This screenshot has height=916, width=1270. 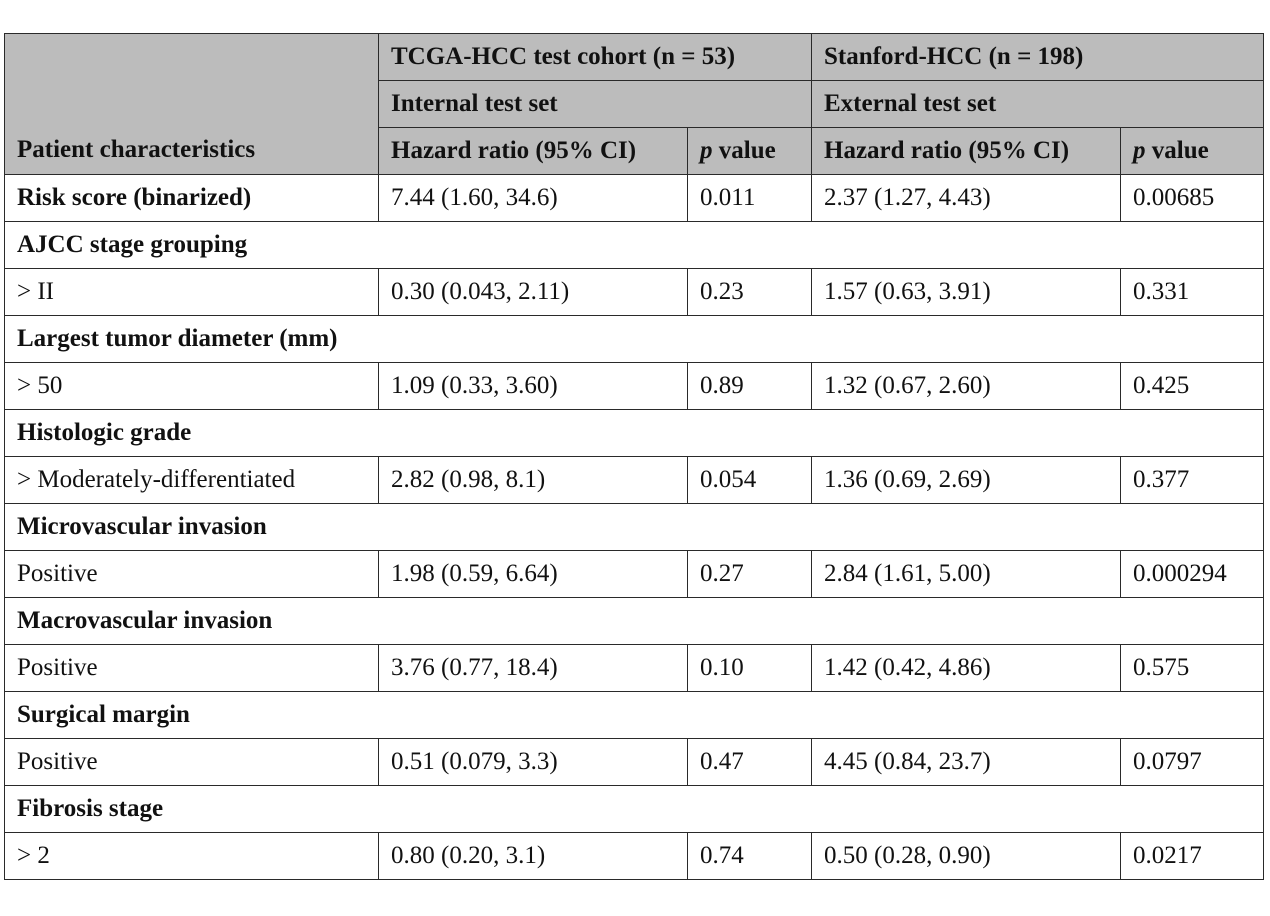 I want to click on p-value-internal: 0.054, so click(x=749, y=480).